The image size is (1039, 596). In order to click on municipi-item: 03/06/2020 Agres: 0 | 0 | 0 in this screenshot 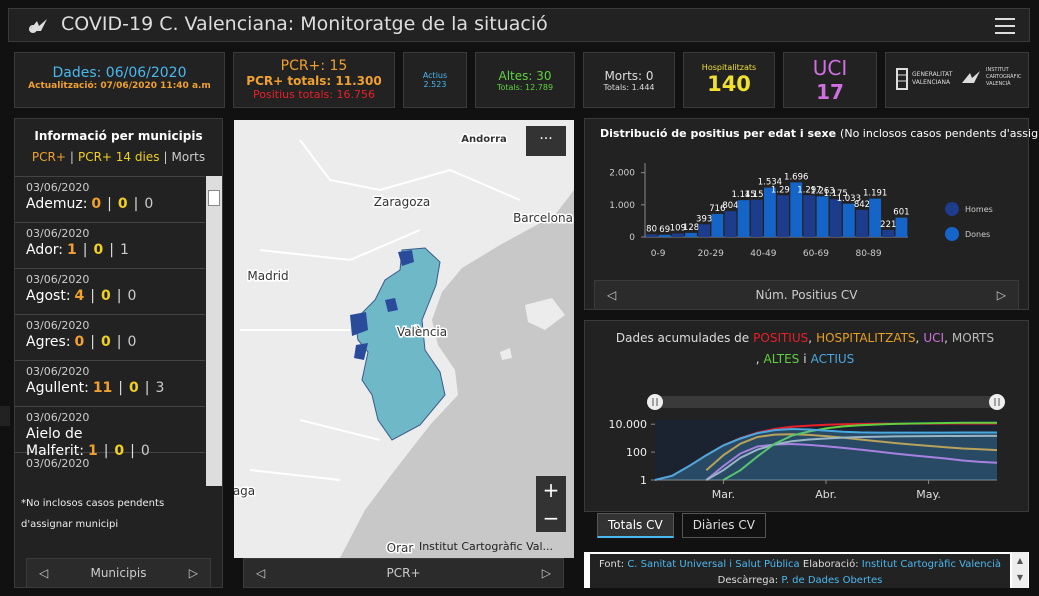, I will do `click(110, 338)`.